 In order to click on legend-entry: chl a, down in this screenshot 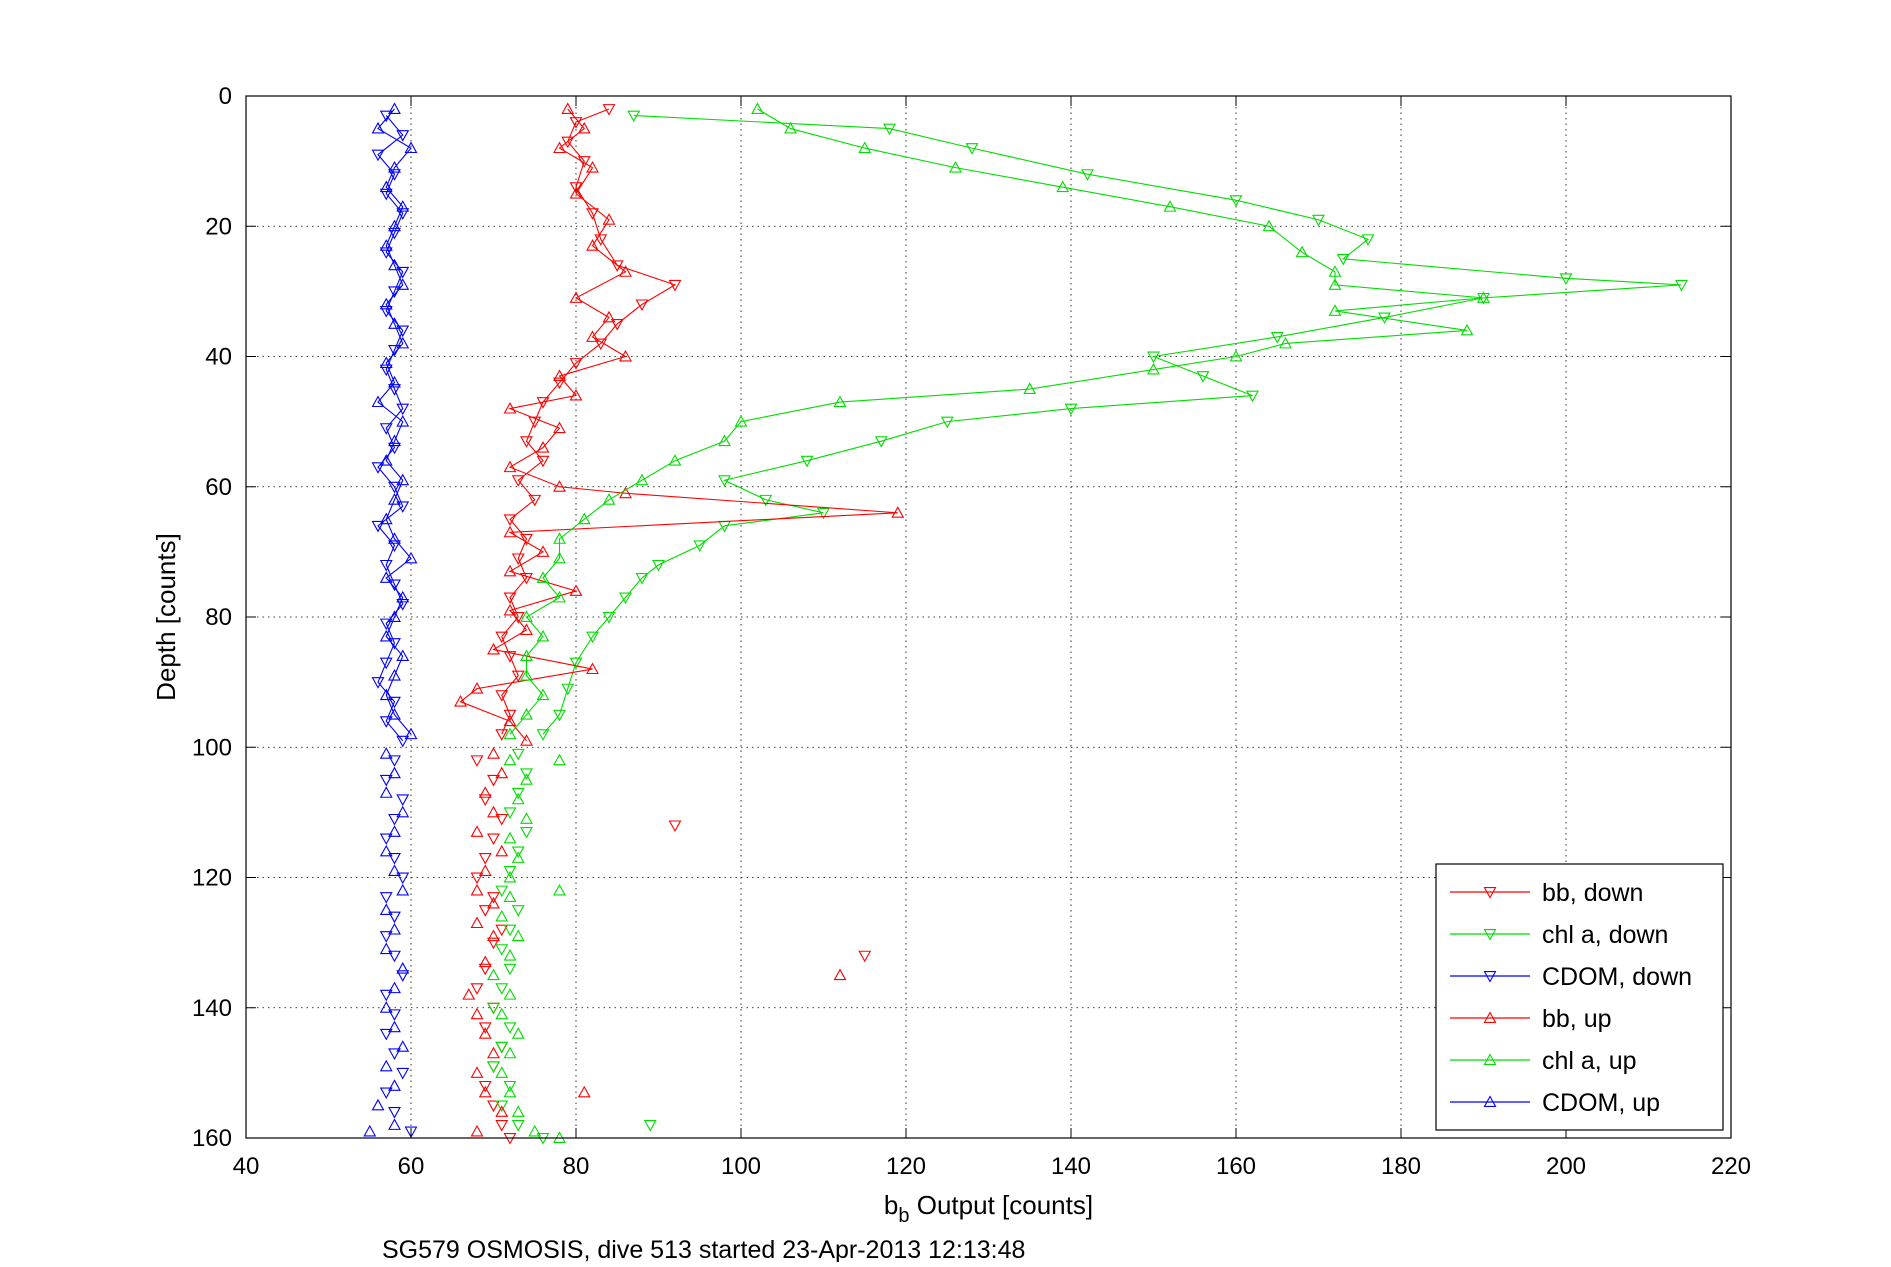, I will do `click(1559, 935)`.